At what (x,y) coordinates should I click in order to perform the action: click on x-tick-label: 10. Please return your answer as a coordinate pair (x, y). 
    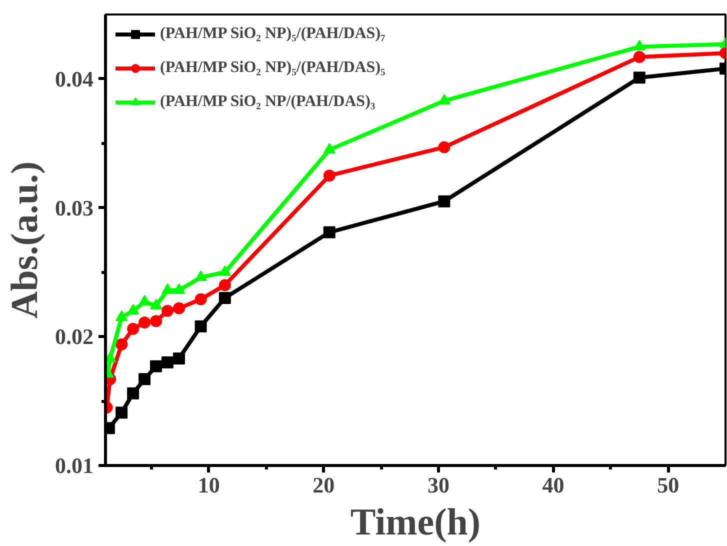
    Looking at the image, I should click on (209, 485).